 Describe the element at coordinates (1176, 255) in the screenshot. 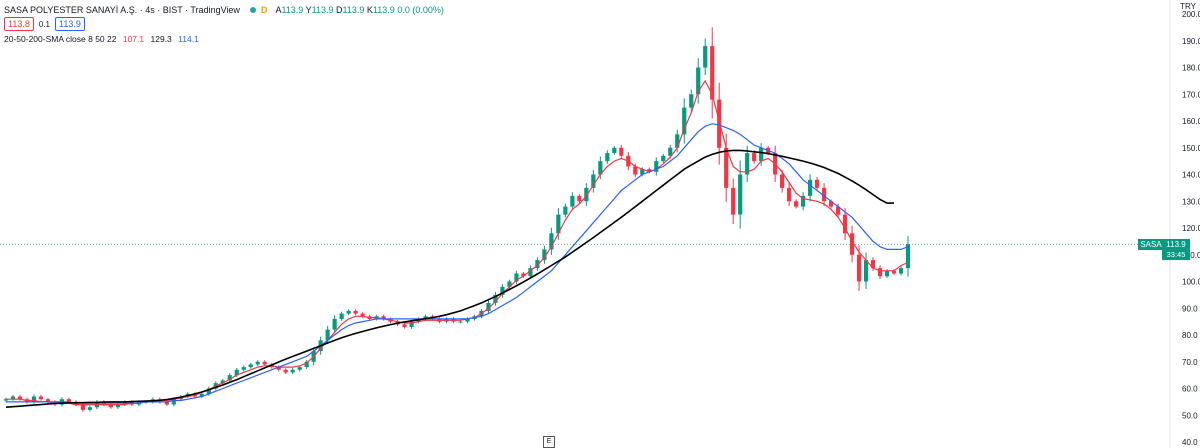

I see `price-tag-countdown: 33:45` at that location.